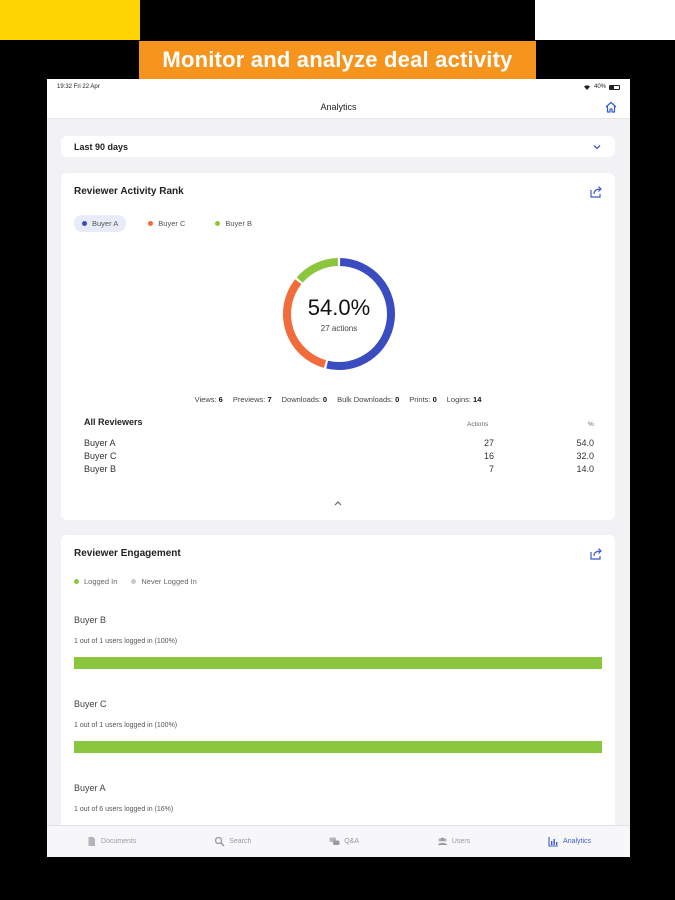 The image size is (675, 900). Describe the element at coordinates (585, 443) in the screenshot. I see `reviewer-percent: 54.0` at that location.